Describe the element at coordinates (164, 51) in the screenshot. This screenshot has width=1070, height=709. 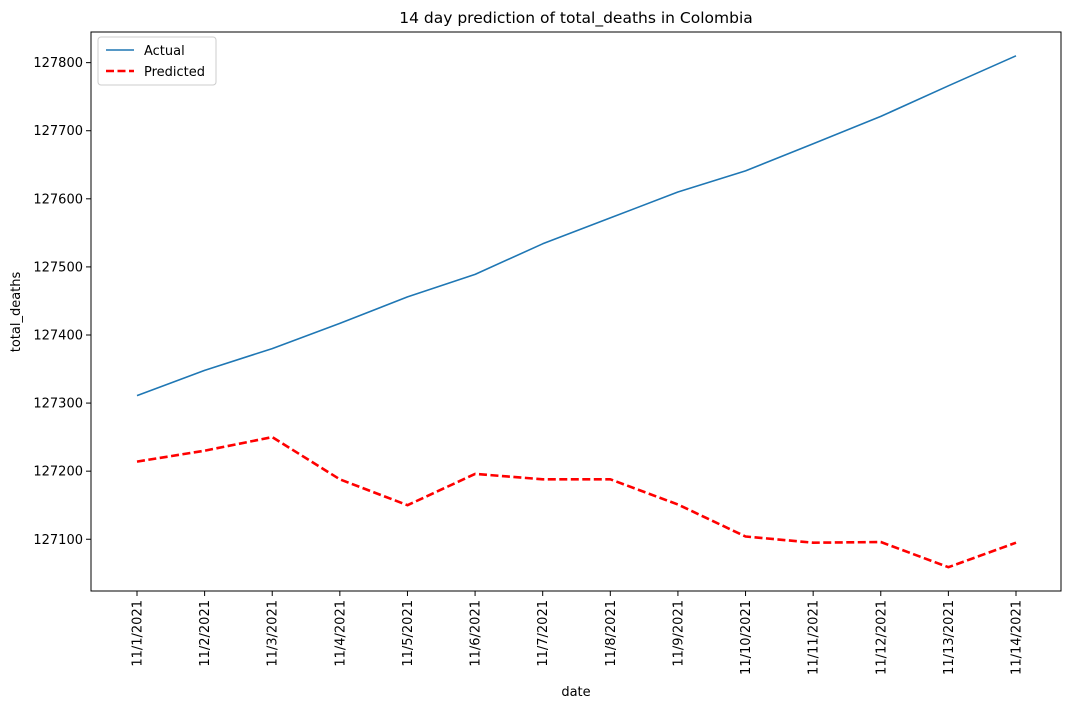
I see `legend-label-actual: Actual` at that location.